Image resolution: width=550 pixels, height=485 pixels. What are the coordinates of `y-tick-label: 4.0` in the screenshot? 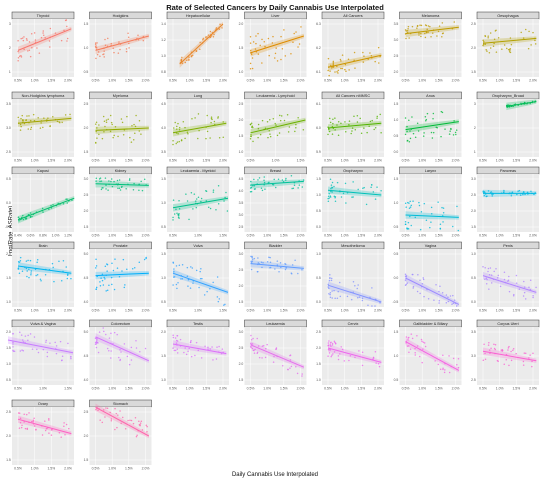 It's located at (86, 302).